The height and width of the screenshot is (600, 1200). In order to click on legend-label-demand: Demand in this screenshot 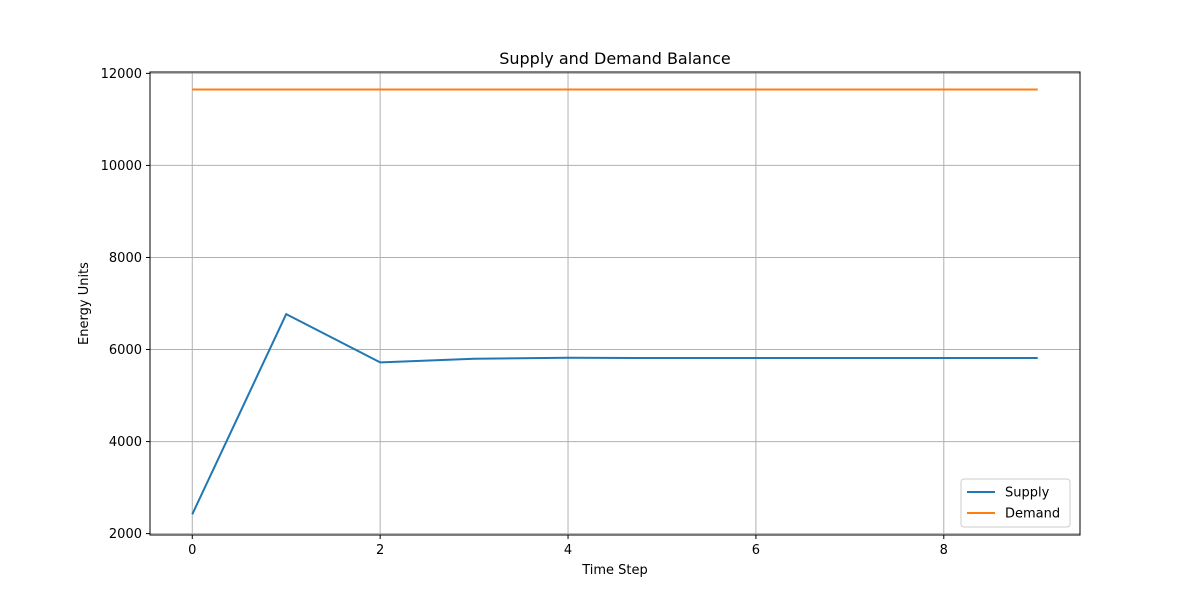, I will do `click(1032, 514)`.